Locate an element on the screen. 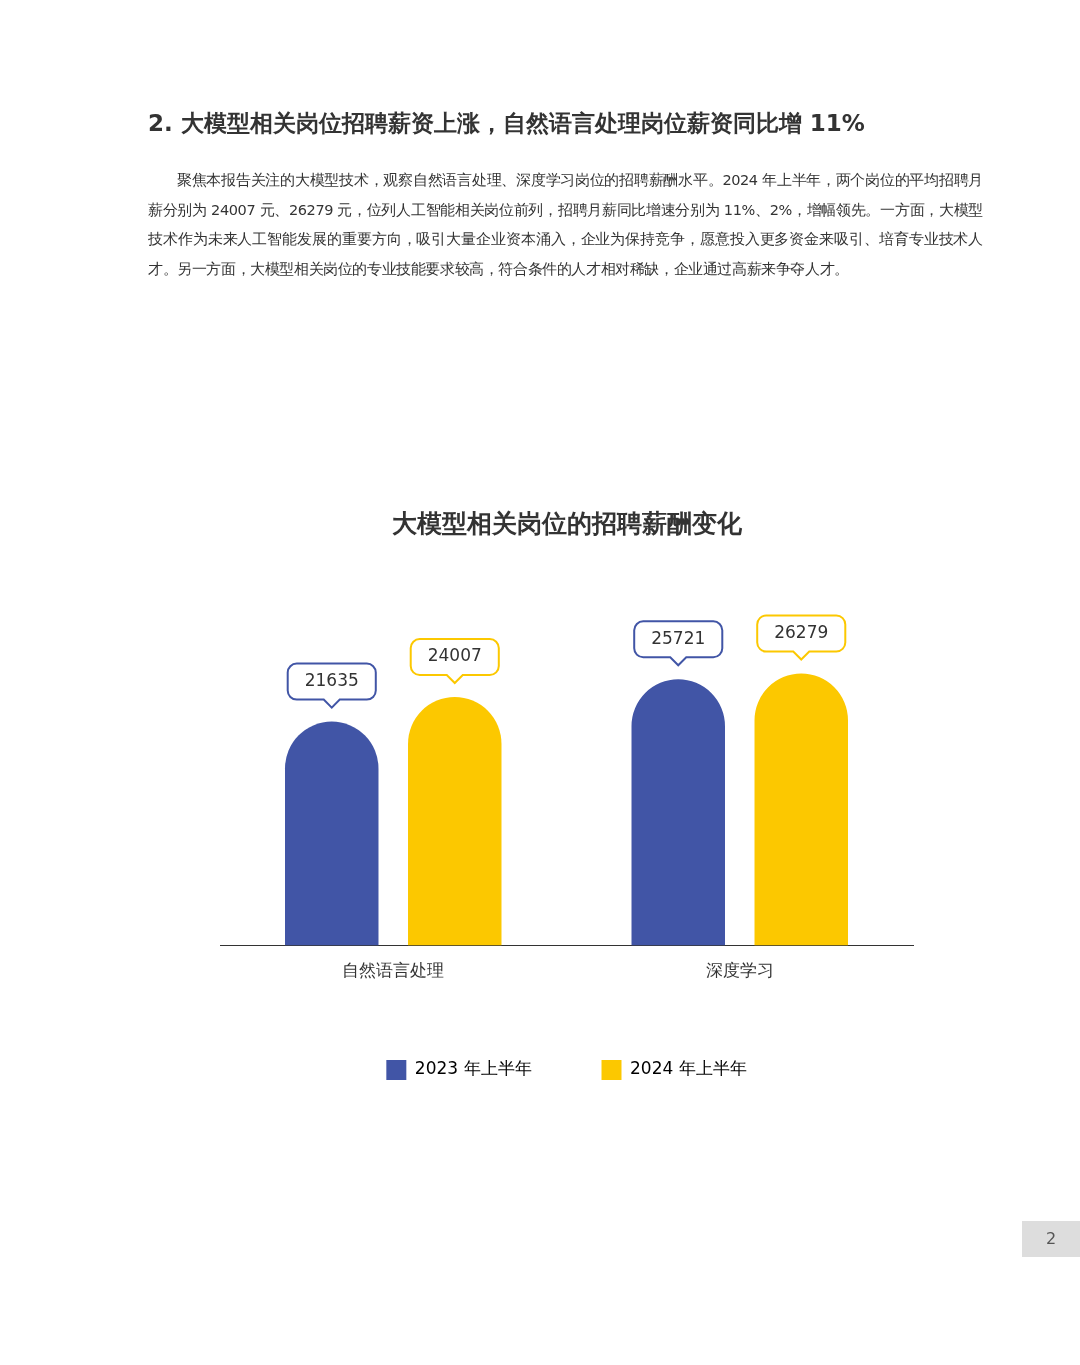 The image size is (1080, 1365). legend-label: 2023 年上半年 is located at coordinates (473, 1068).